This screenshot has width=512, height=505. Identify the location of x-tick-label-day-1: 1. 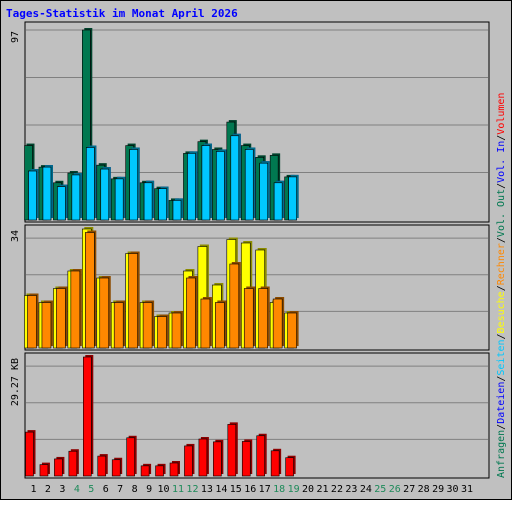
(33, 489).